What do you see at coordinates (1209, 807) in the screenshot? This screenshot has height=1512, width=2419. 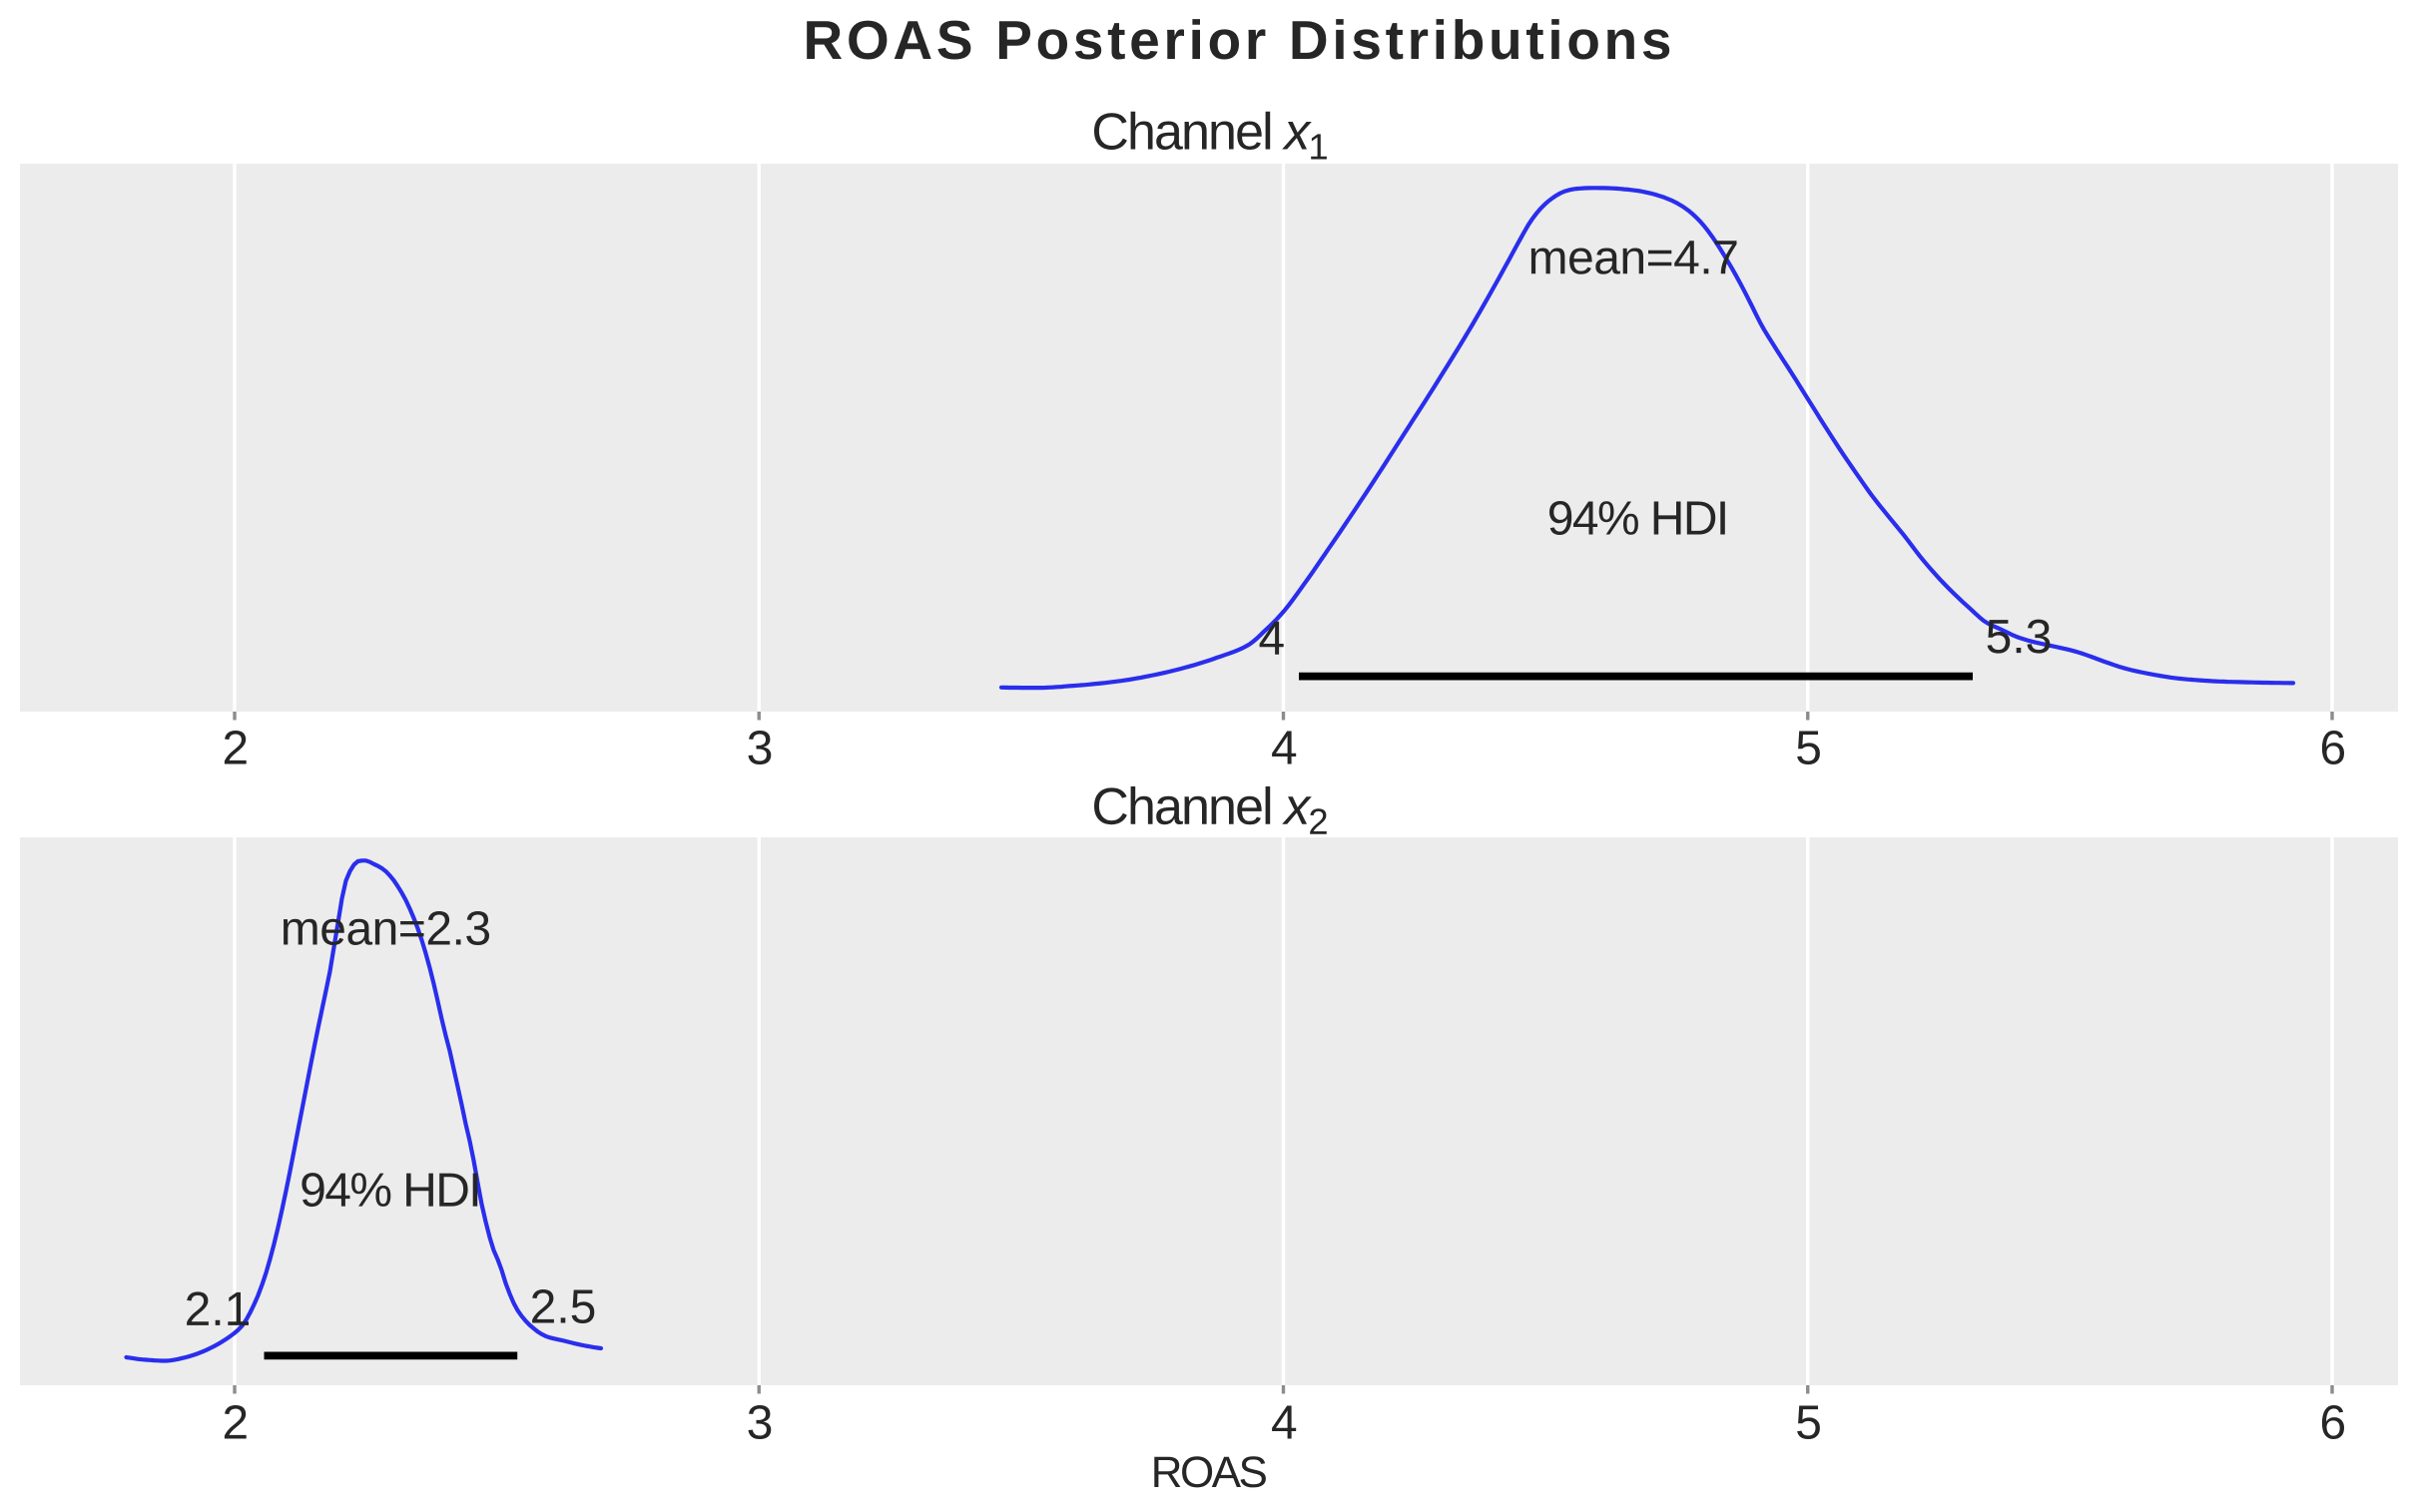 I see `svg-text: Channel x2` at bounding box center [1209, 807].